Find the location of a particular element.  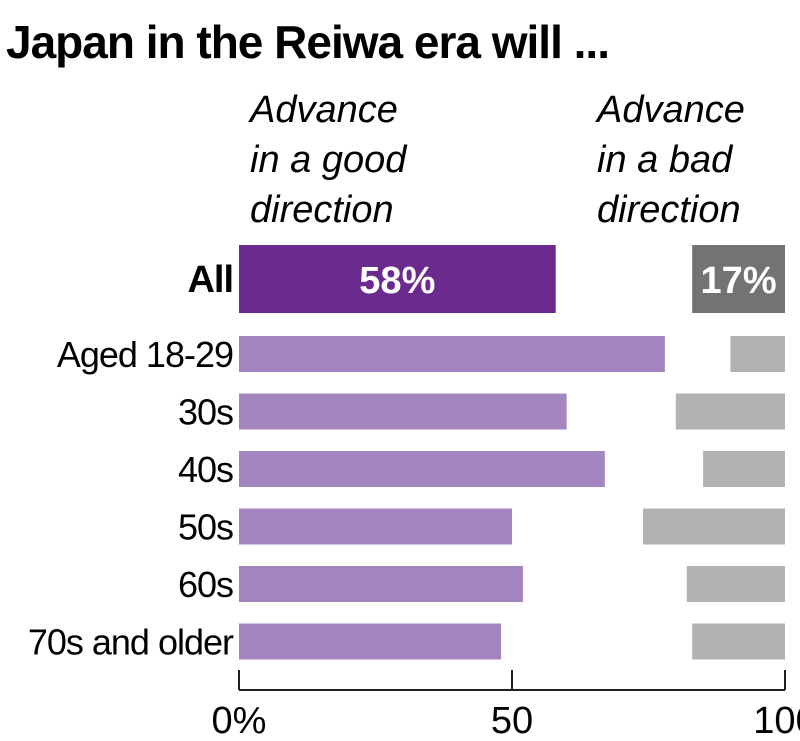

bar-bad-all is located at coordinates (738, 279).